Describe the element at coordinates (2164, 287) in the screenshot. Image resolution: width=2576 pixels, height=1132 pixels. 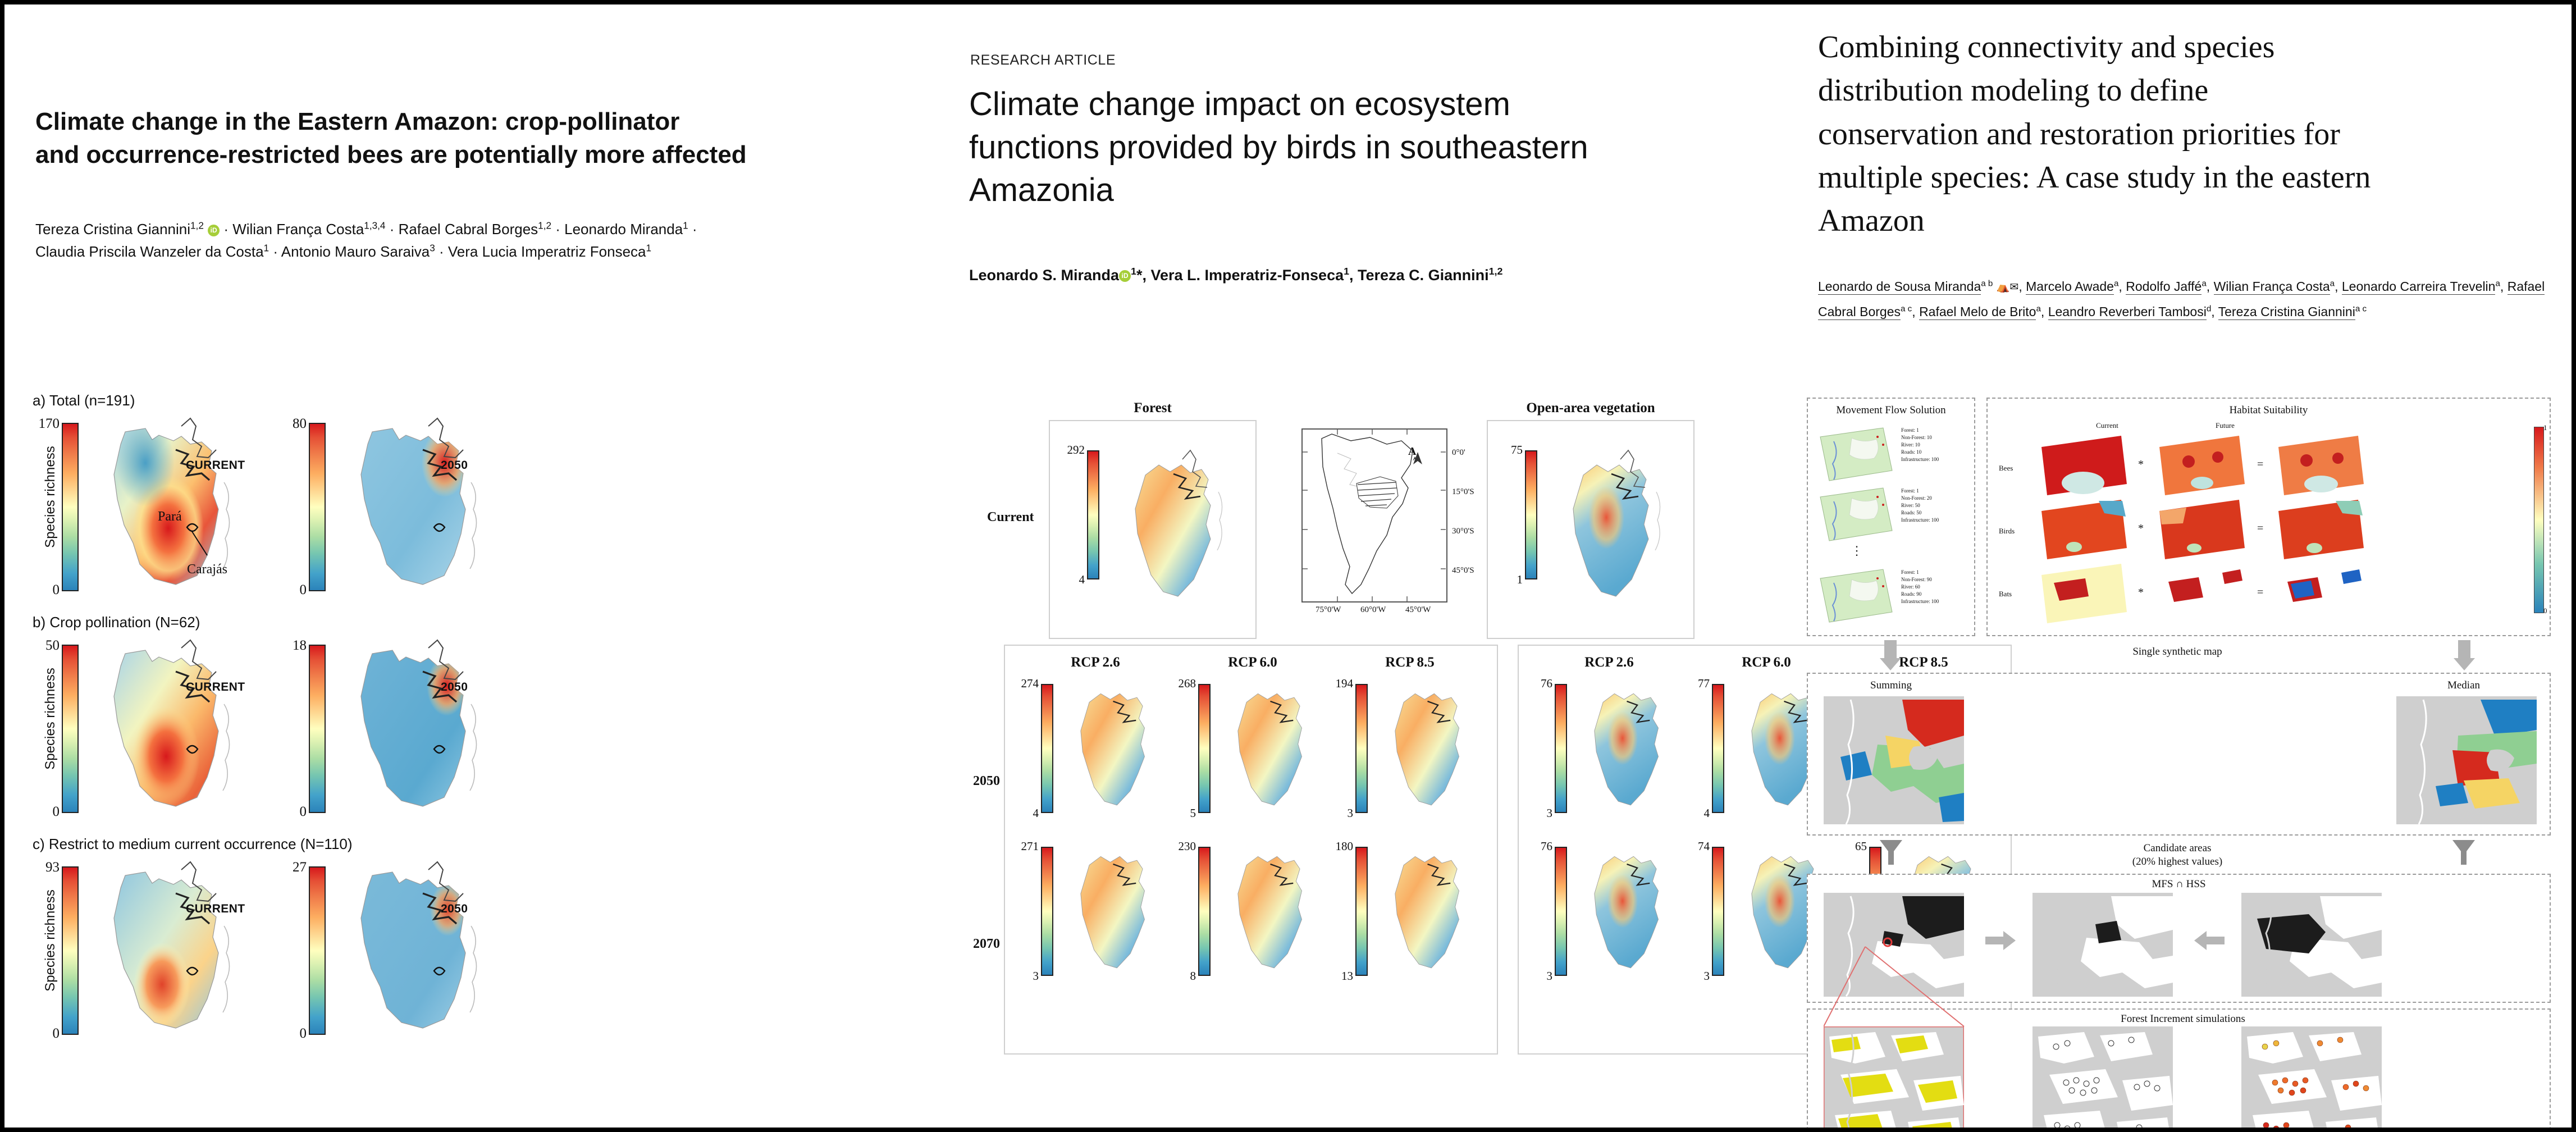
I see `author-link: Rodolfo Jaffé` at that location.